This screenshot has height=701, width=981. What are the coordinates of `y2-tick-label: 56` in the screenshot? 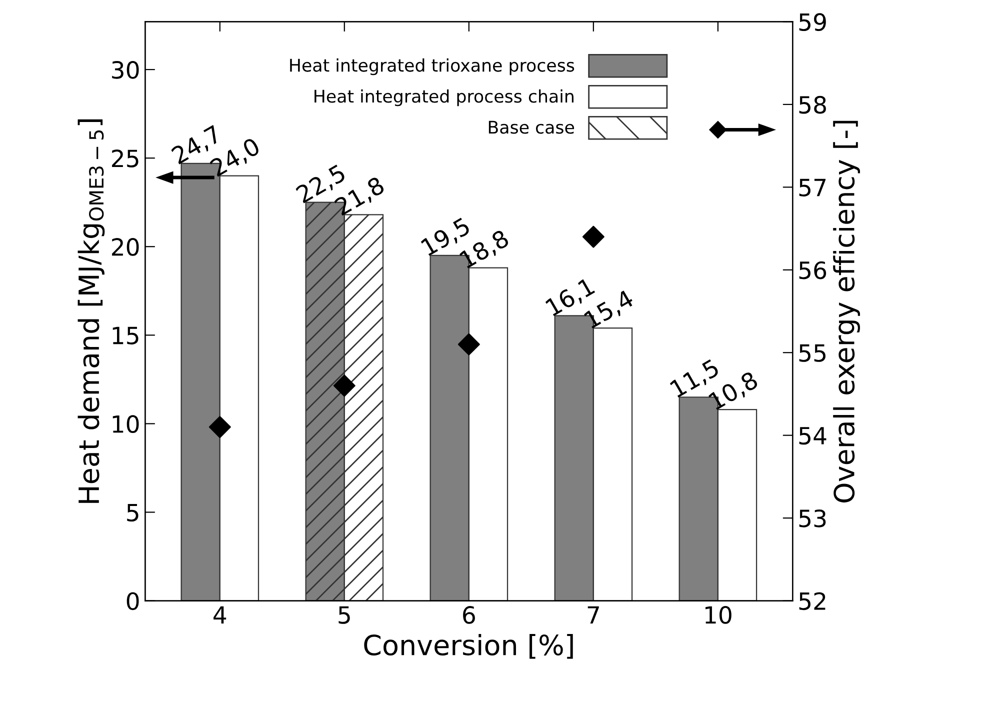 It's located at (812, 270).